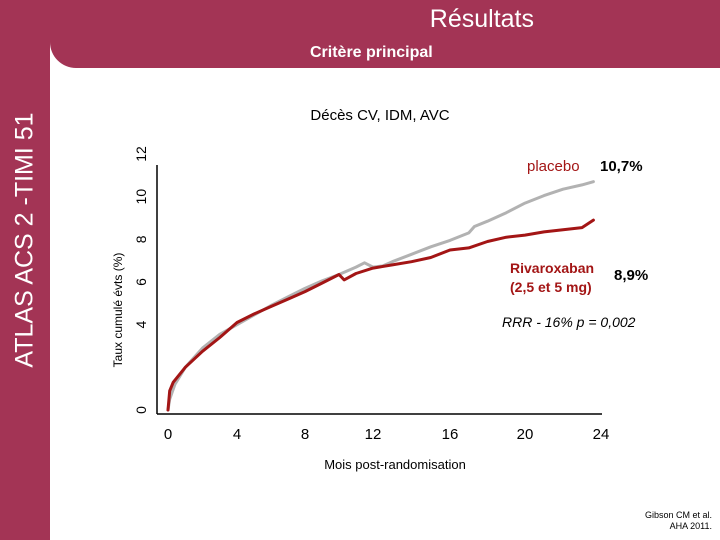 This screenshot has height=540, width=720. I want to click on subheader-title: Critère principal, so click(371, 52).